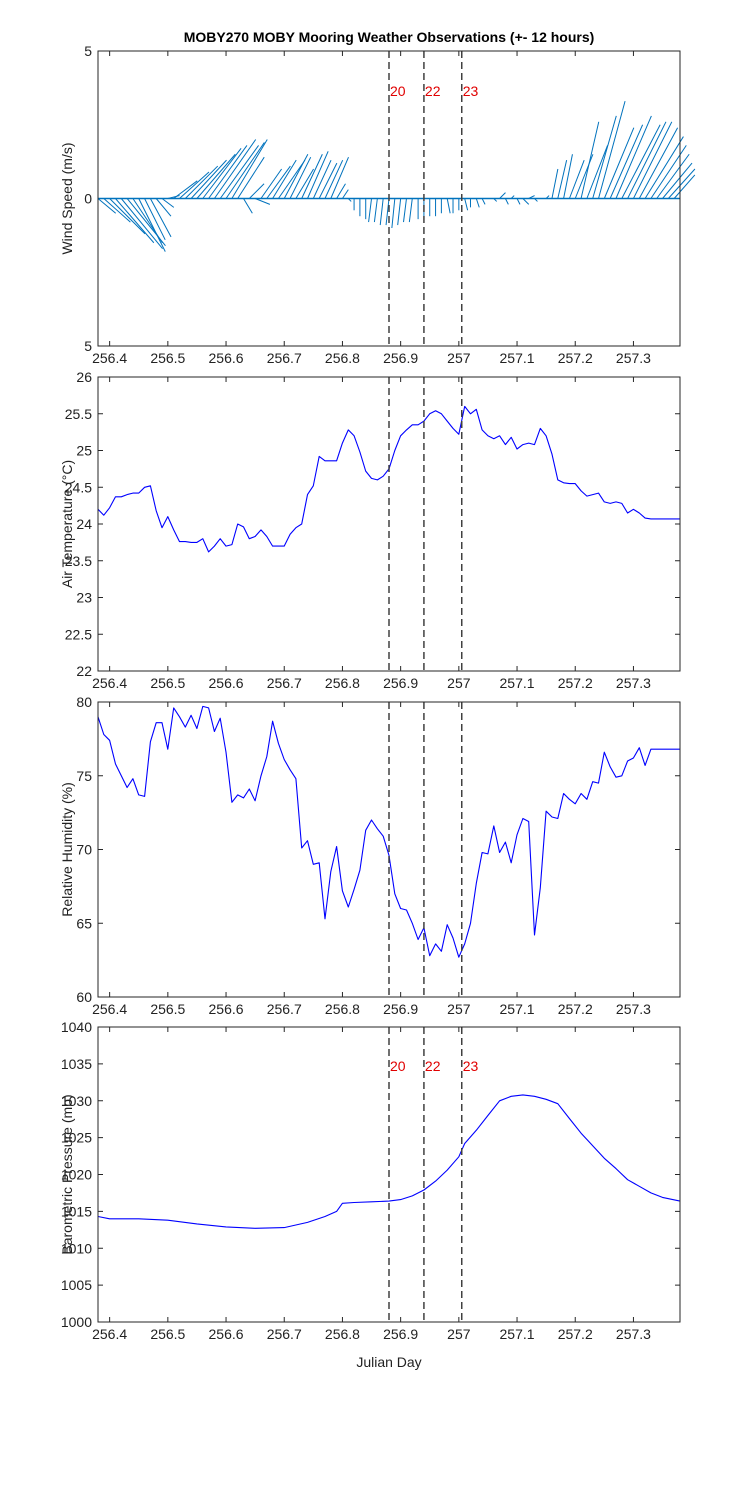 The image size is (750, 1500). What do you see at coordinates (84, 997) in the screenshot?
I see `y-tick-label: 60` at bounding box center [84, 997].